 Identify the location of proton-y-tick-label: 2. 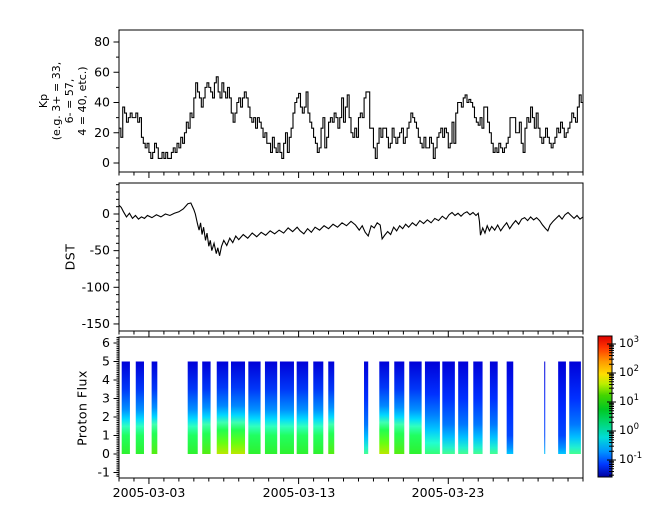
(106, 416).